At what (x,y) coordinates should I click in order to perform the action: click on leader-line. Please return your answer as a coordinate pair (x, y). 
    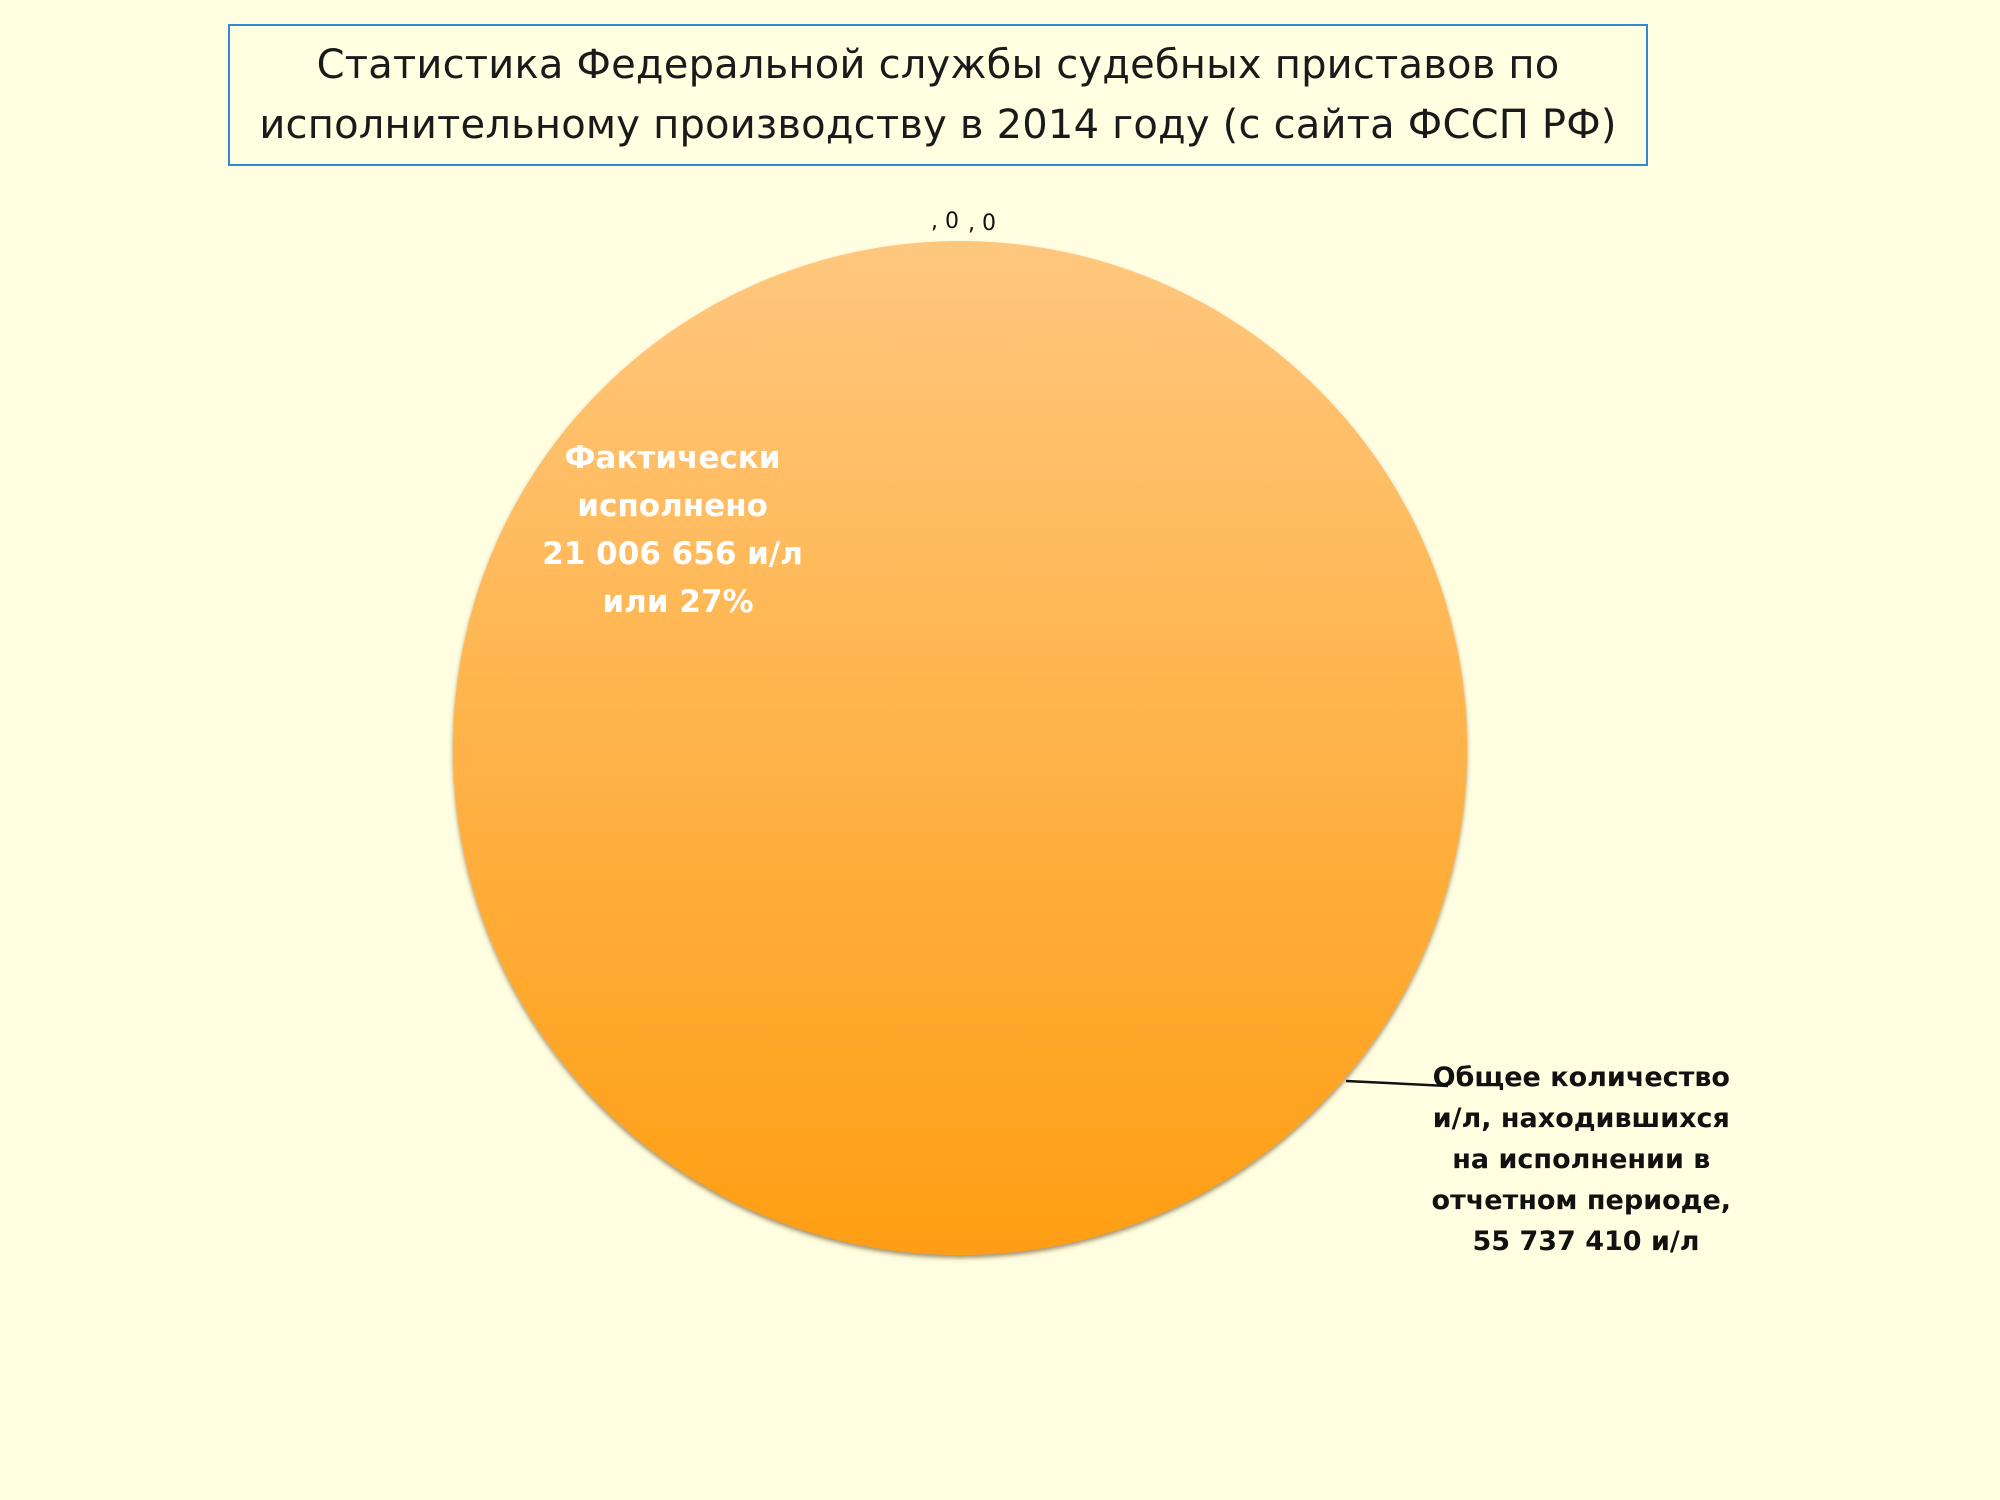
    Looking at the image, I should click on (1397, 1083).